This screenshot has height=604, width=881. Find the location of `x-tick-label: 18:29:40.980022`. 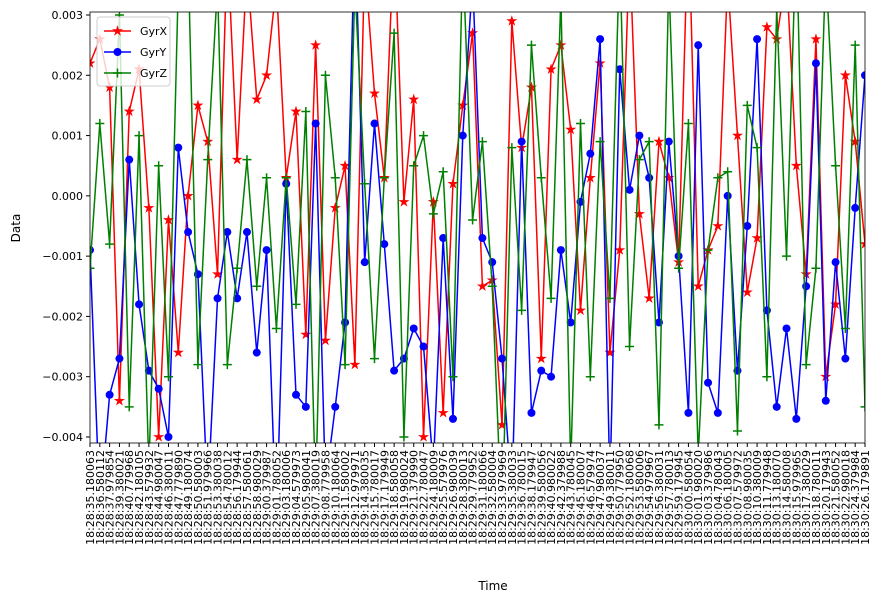

x-tick-label: 18:29:40.980022 is located at coordinates (551, 497).